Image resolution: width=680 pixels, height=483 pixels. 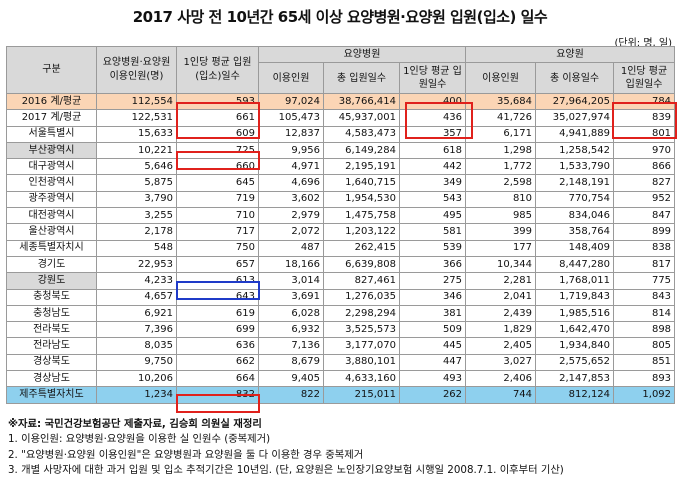 What do you see at coordinates (361, 362) in the screenshot?
I see `value-cell-ht: 3,880,101` at bounding box center [361, 362].